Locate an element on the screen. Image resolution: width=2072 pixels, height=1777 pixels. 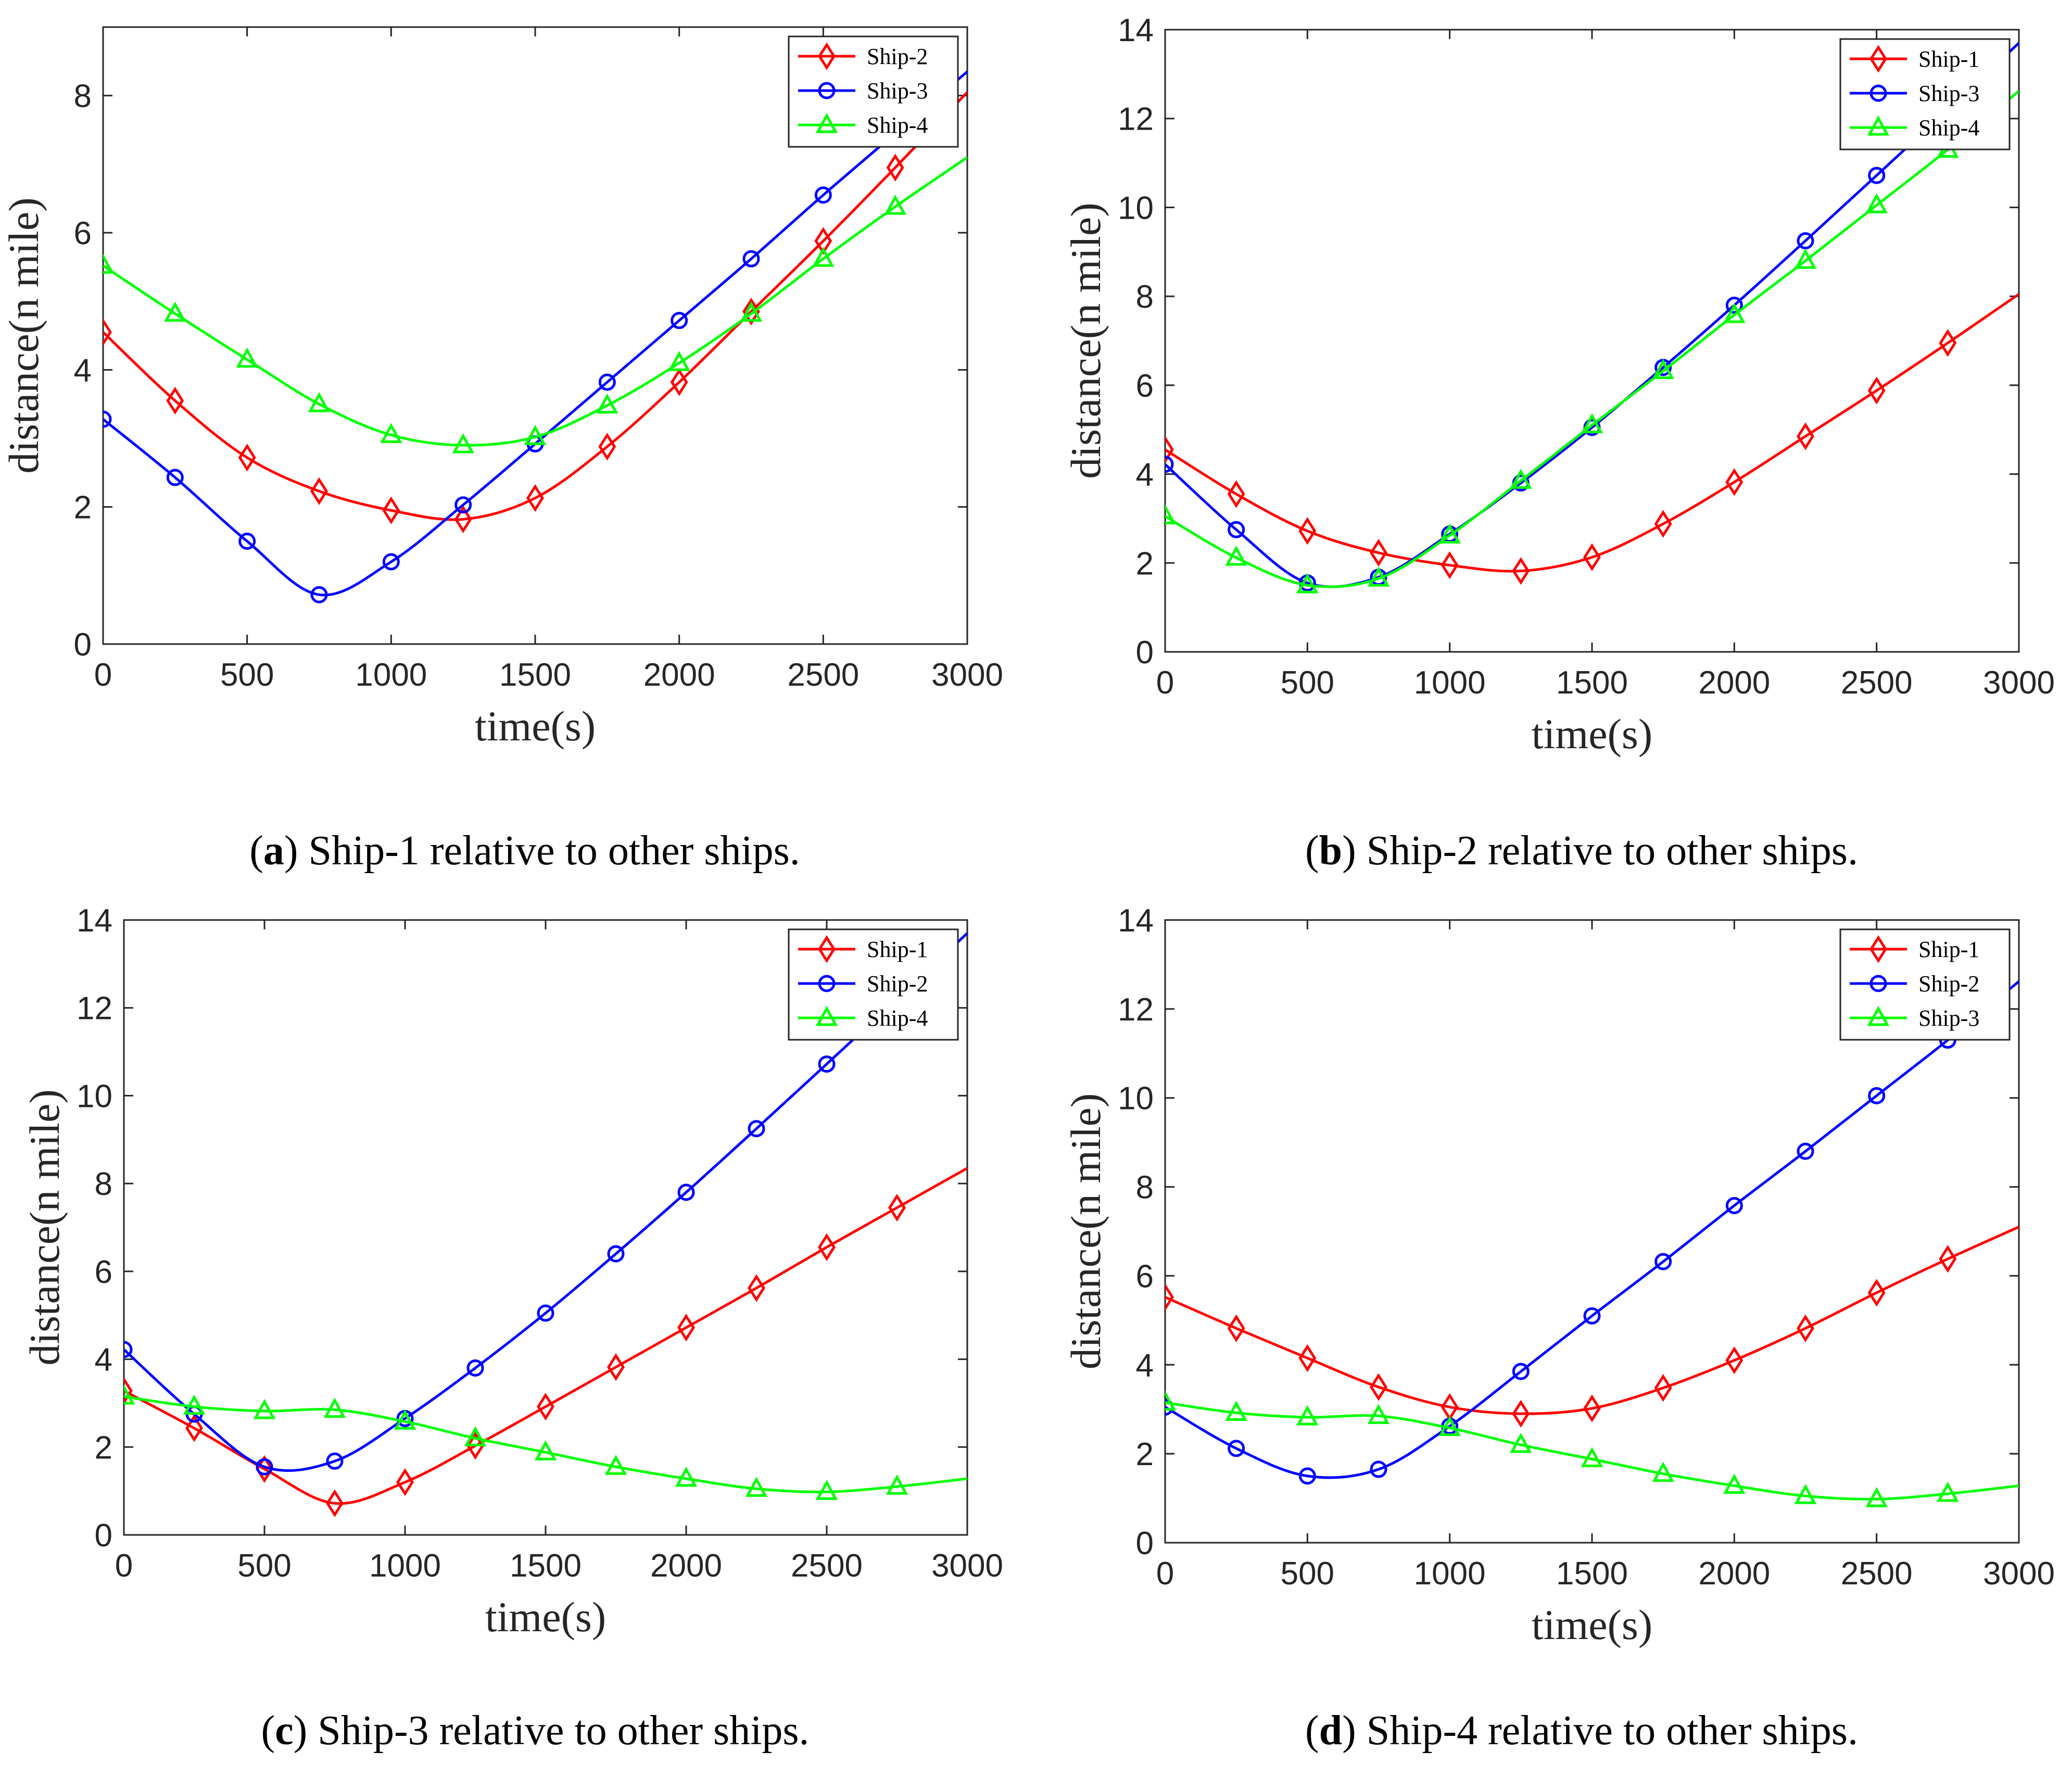
y-tick-label: 4 is located at coordinates (1145, 1365).